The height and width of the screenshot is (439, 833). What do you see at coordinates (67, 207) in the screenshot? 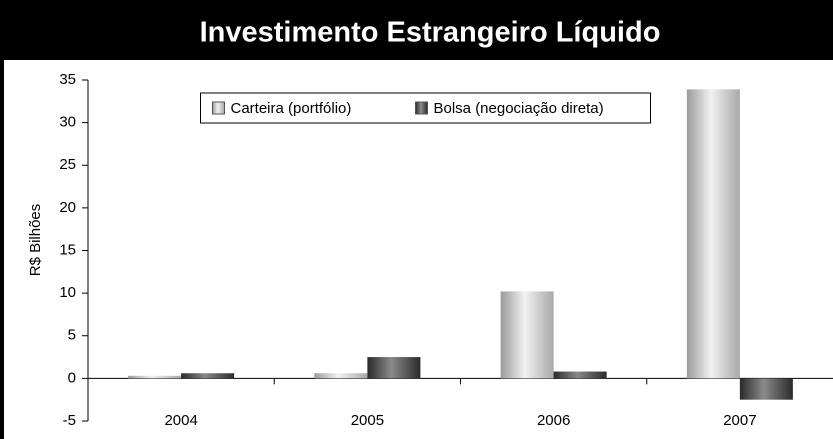
I see `y-tick-label: 20` at bounding box center [67, 207].